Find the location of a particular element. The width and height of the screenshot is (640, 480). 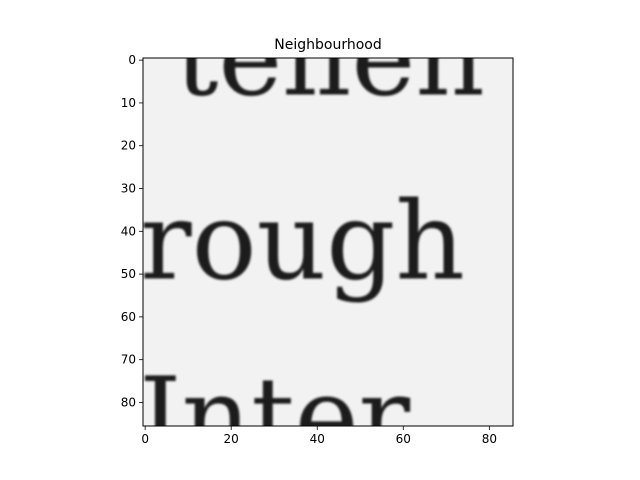

x-tick-label: 60 is located at coordinates (403, 439).